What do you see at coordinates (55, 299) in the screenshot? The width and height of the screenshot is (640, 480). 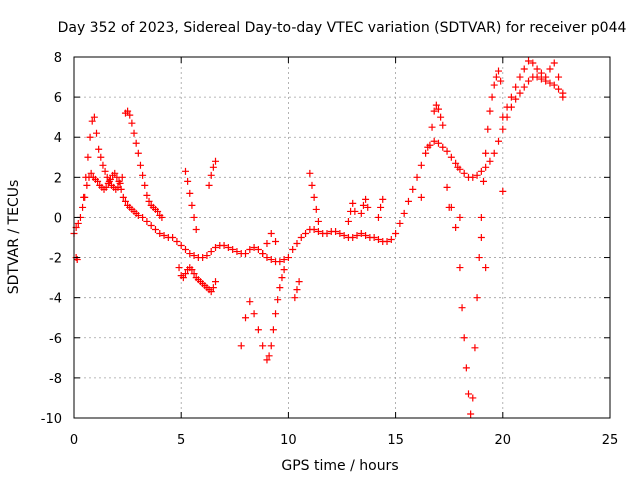 I see `y-tick-label: -4` at bounding box center [55, 299].